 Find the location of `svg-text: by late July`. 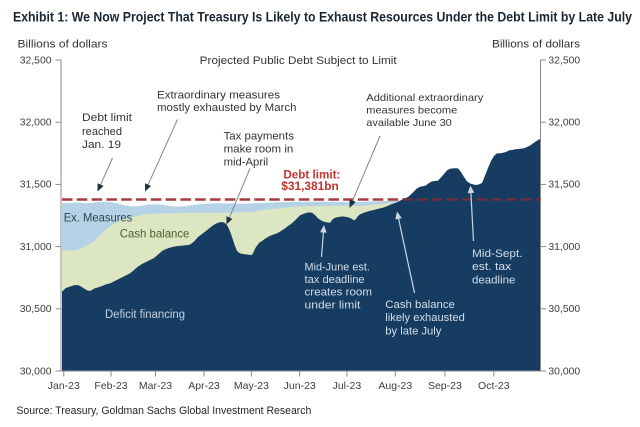

svg-text: by late July is located at coordinates (413, 332).